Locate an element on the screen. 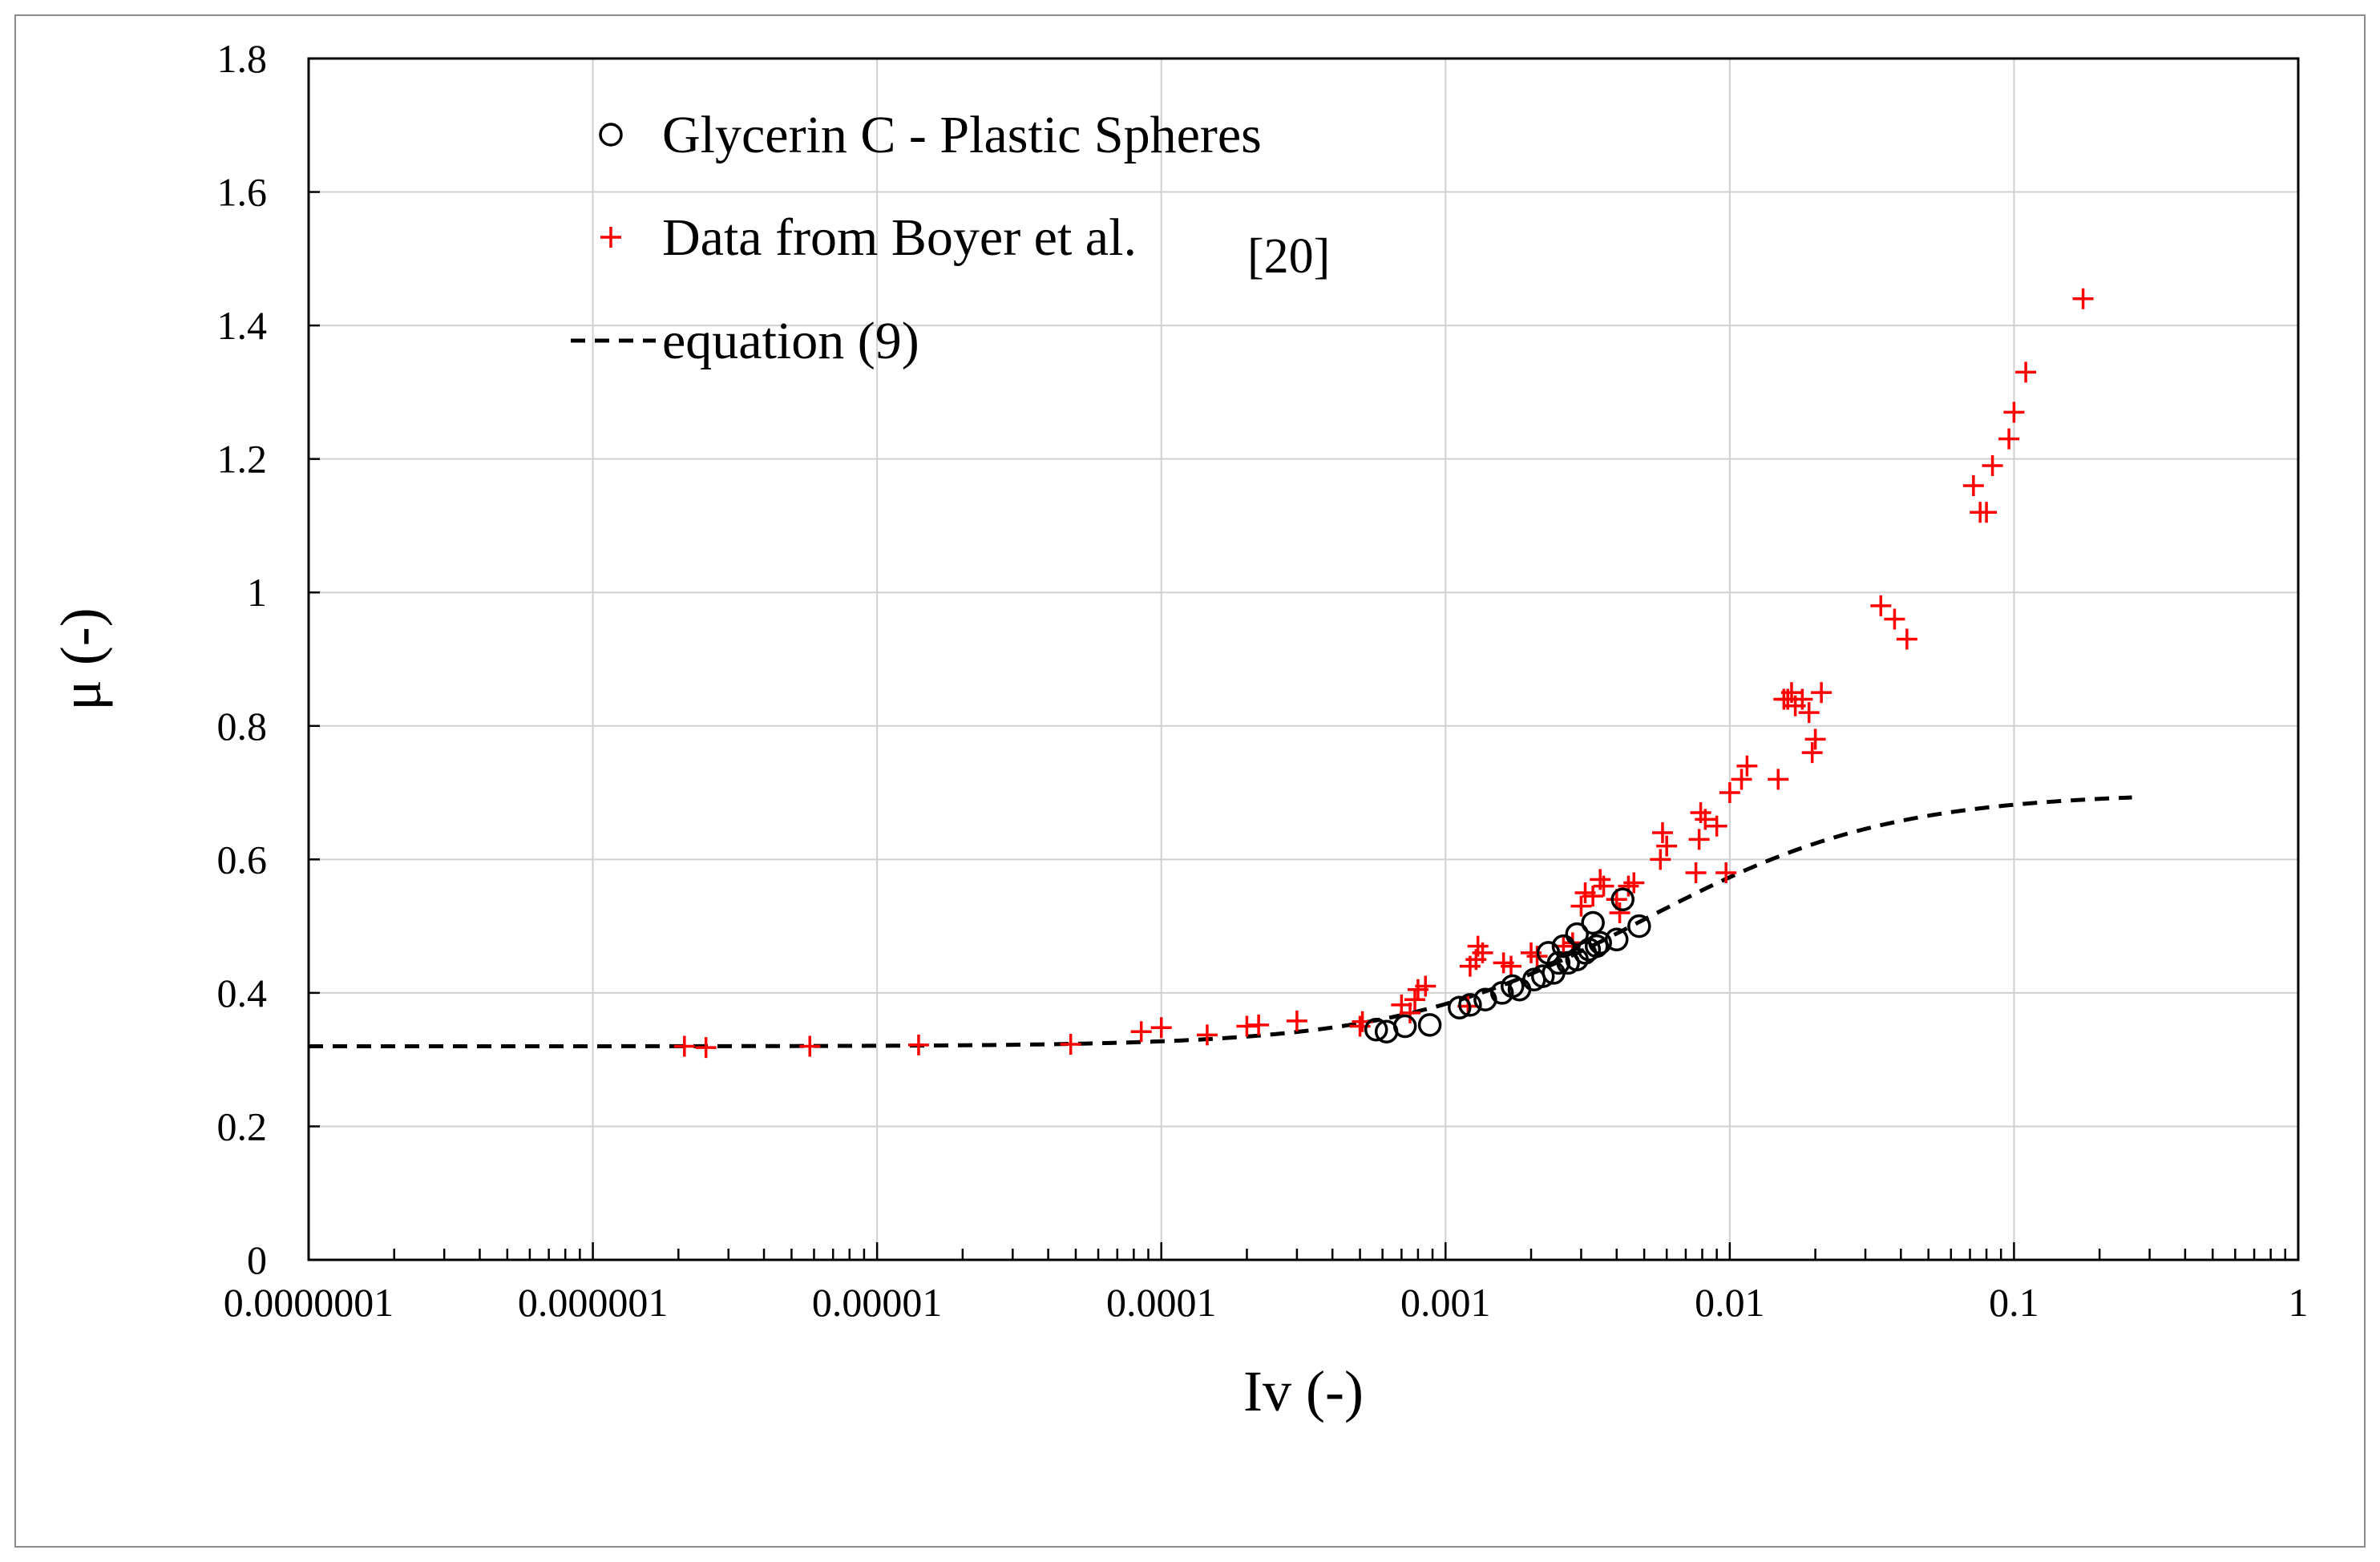 The height and width of the screenshot is (1562, 2380). y-tick-label: 1.2 is located at coordinates (243, 459).